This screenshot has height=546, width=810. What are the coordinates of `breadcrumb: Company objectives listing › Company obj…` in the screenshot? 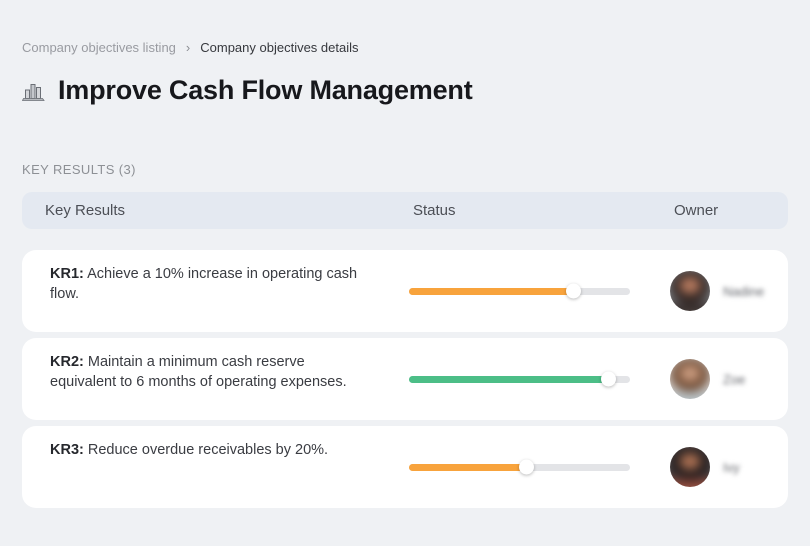 It's located at (405, 47).